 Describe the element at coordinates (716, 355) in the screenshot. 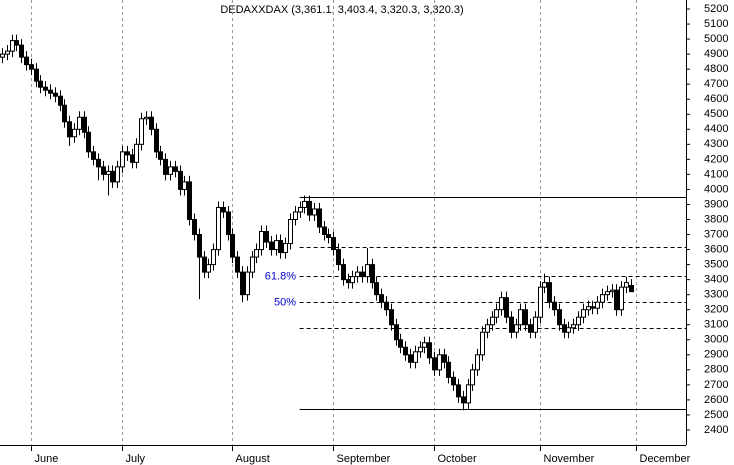

I see `y-tick-label: 2900` at that location.